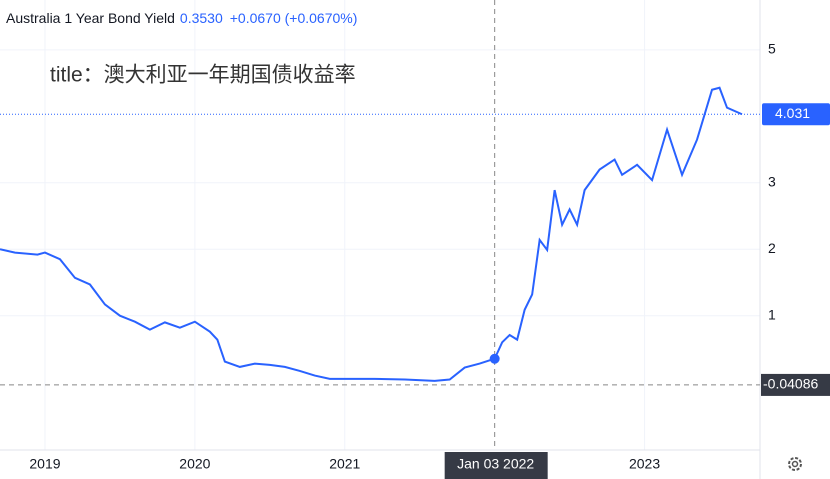 The image size is (830, 479). What do you see at coordinates (294, 18) in the screenshot?
I see `change: +0.0670 (+0.0670%)` at bounding box center [294, 18].